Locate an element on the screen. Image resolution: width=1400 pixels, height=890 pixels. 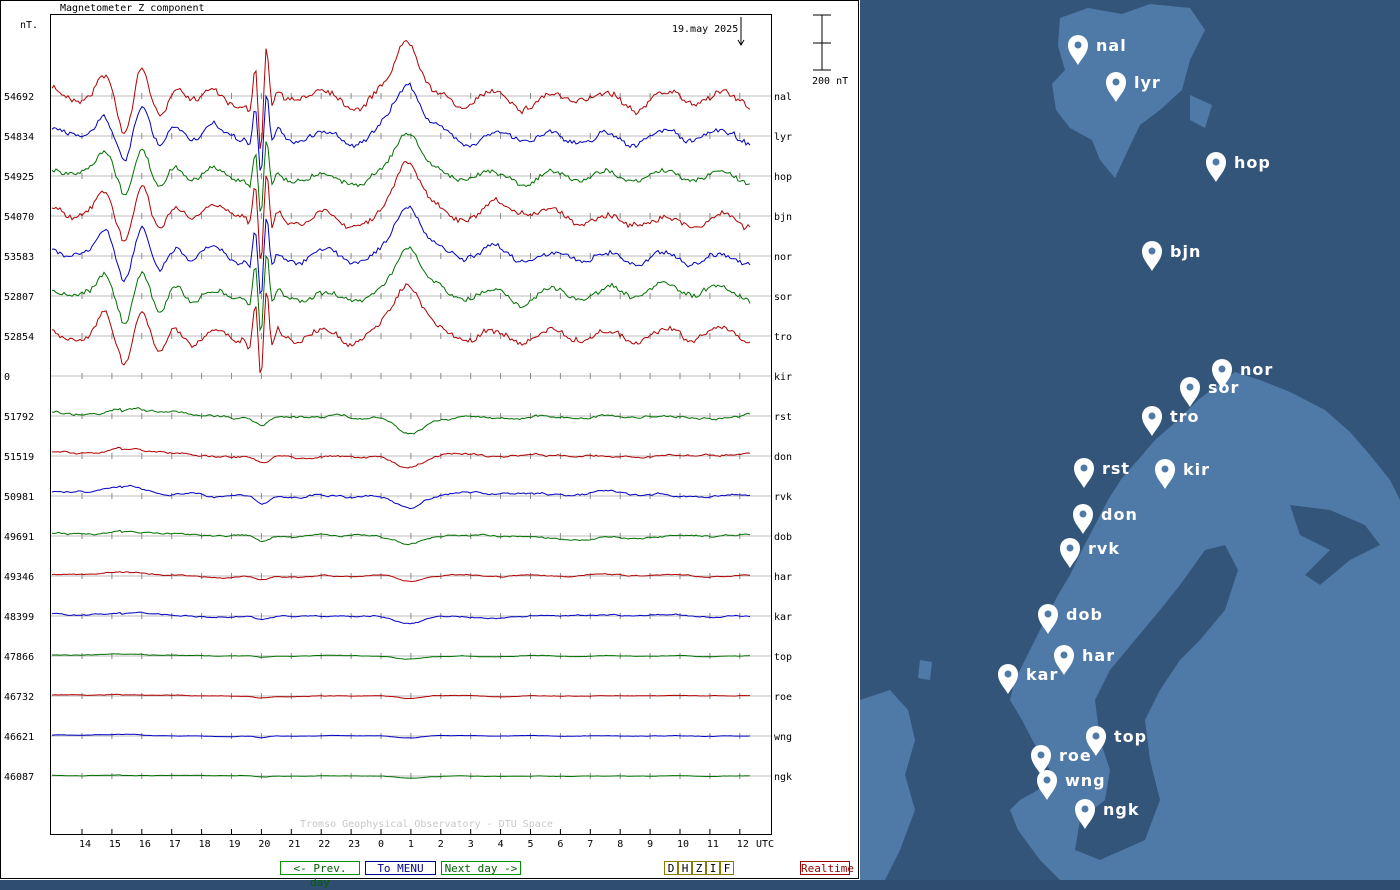
prev-day-button: <- Prev. day is located at coordinates (320, 875).